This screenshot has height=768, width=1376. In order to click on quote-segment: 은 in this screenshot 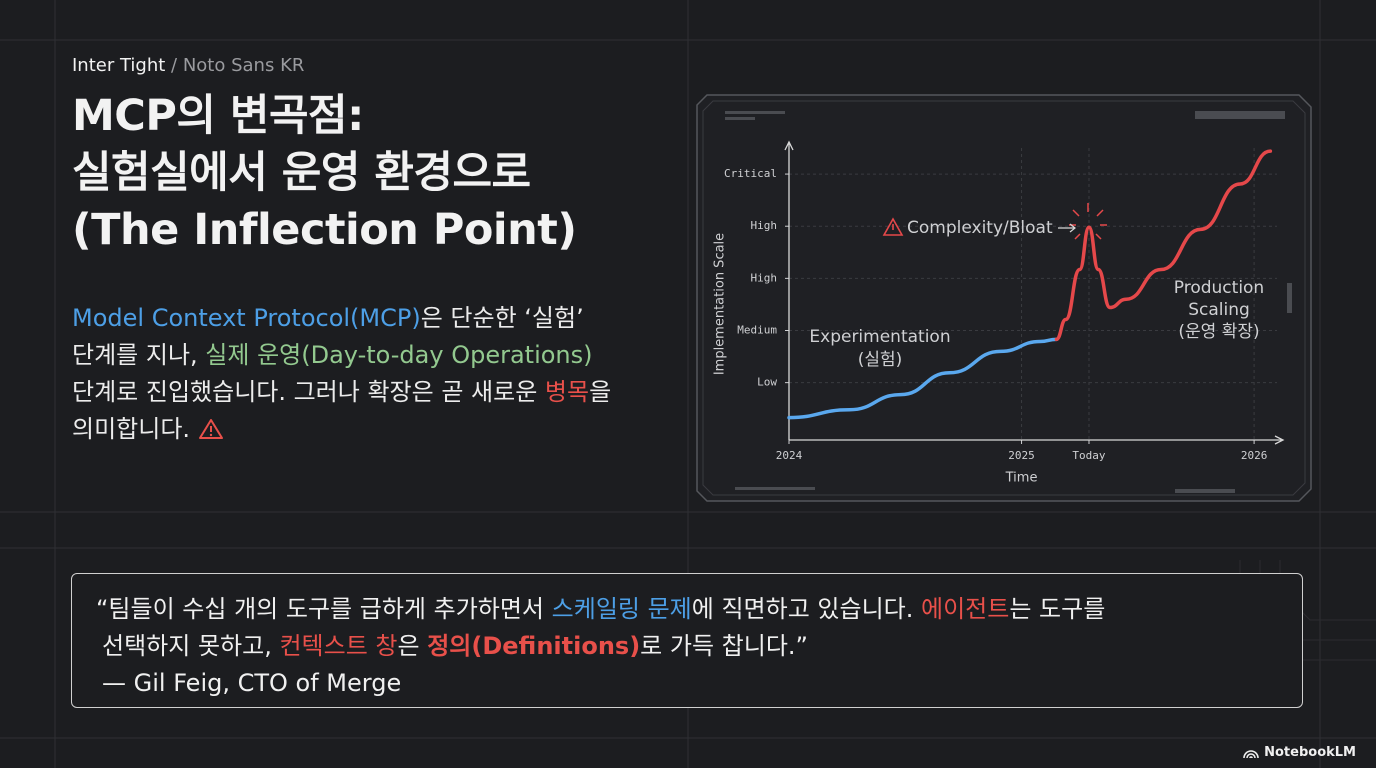, I will do `click(412, 646)`.